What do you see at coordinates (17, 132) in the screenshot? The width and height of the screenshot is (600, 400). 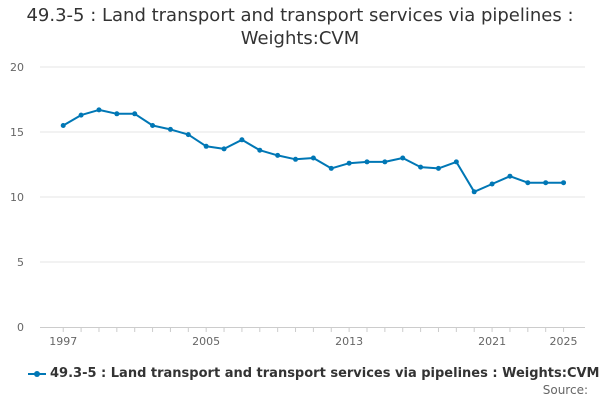 I see `y-tick-label: 15` at bounding box center [17, 132].